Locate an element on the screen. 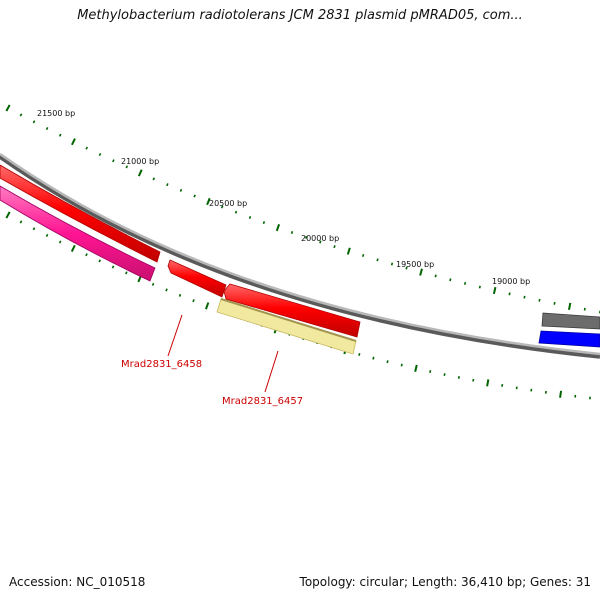 Image resolution: width=600 pixels, height=600 pixels. tick-label-19000: 19000 bp is located at coordinates (511, 281).